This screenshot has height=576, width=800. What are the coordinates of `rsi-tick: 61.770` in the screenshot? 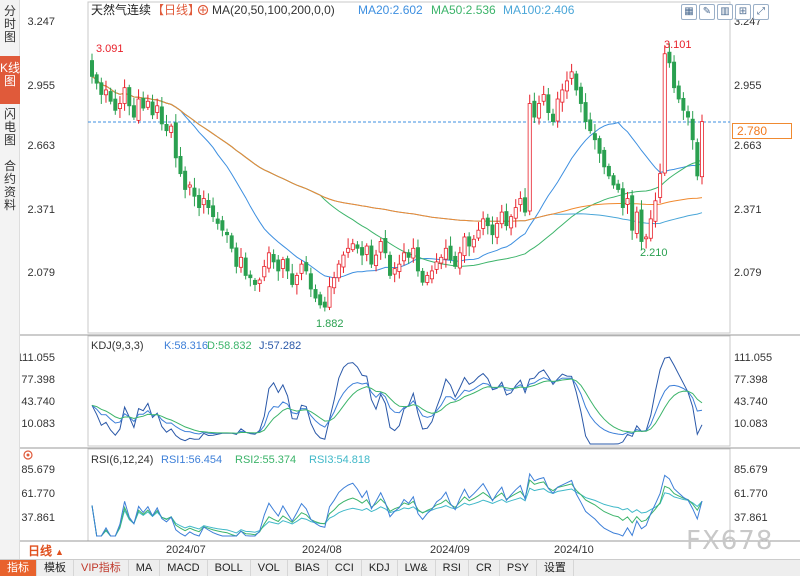 It's located at (38, 494).